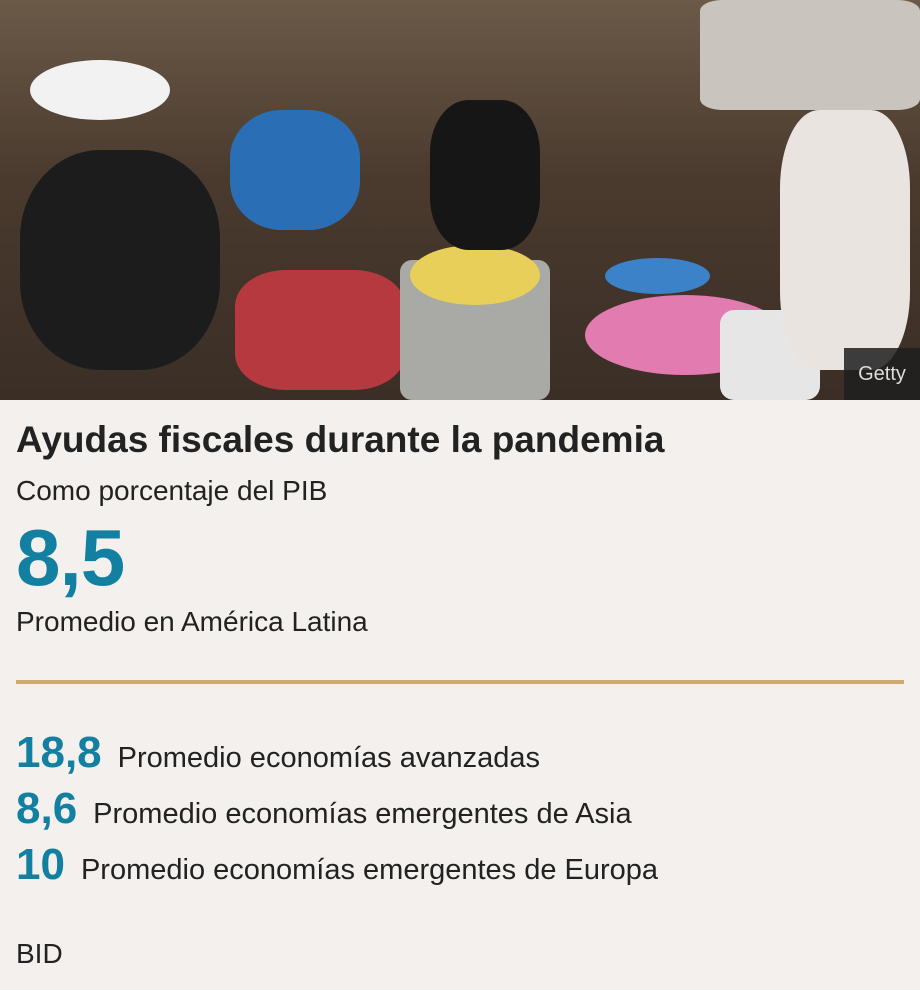 The image size is (920, 990). I want to click on stat-value: 10, so click(40, 864).